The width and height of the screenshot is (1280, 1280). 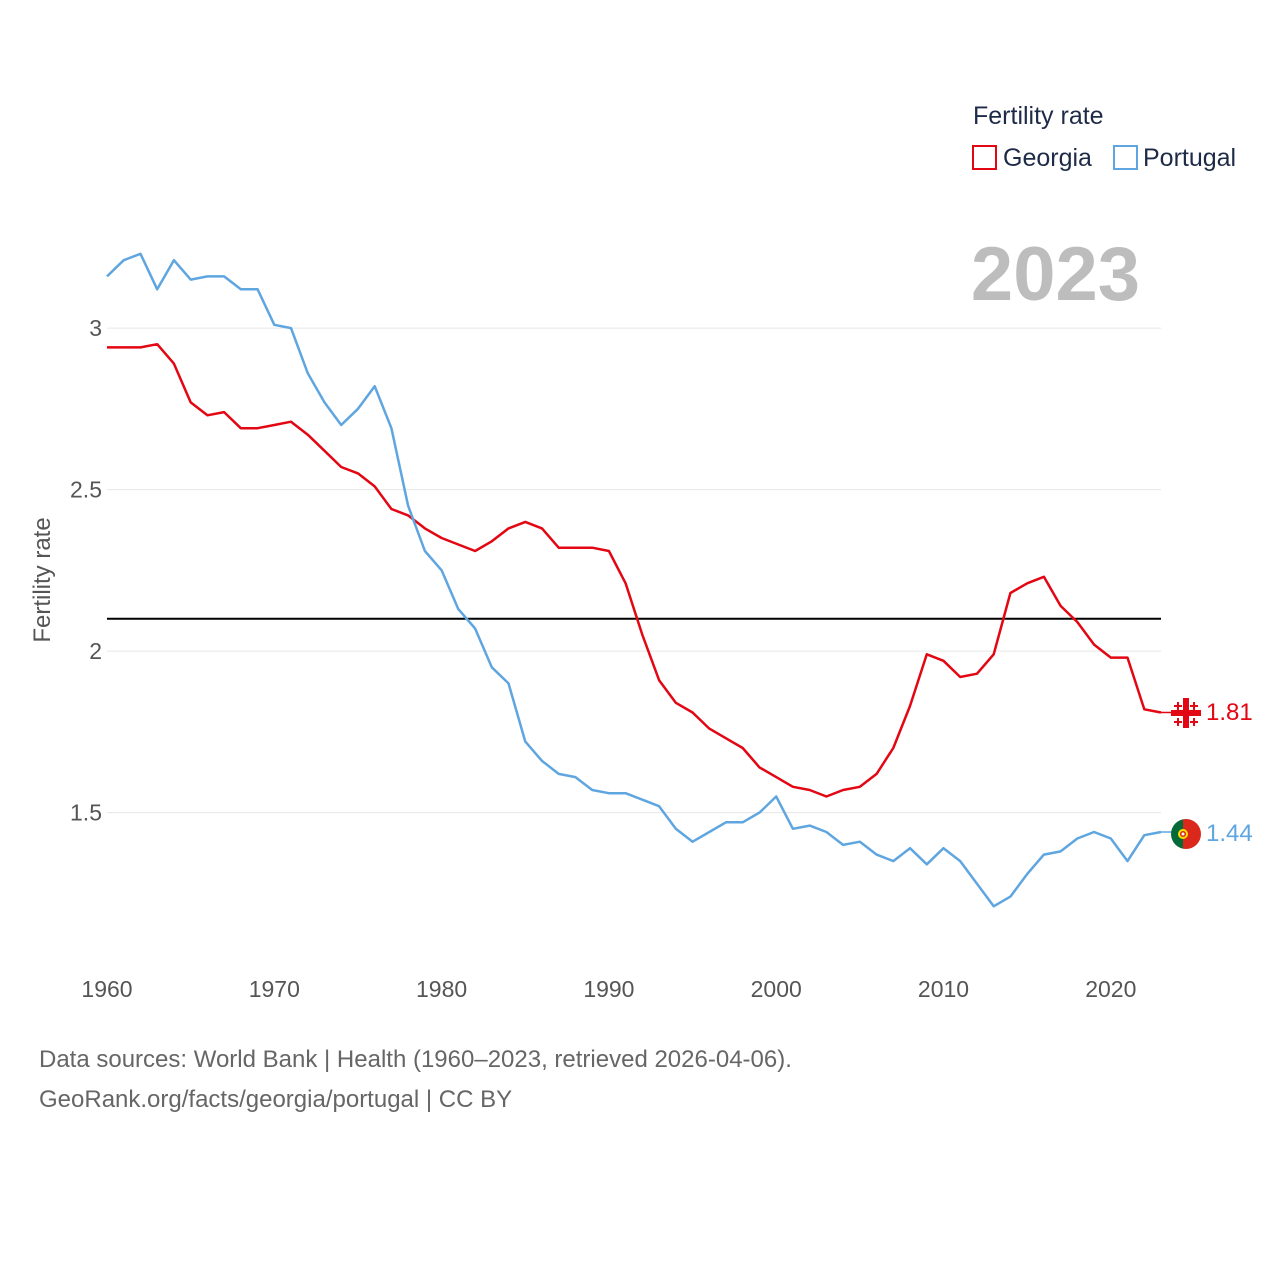 What do you see at coordinates (86, 490) in the screenshot?
I see `y-tick-label: 2.5` at bounding box center [86, 490].